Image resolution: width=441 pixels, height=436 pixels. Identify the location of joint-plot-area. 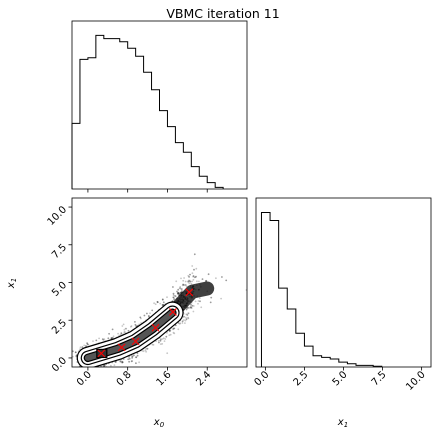
(159, 310).